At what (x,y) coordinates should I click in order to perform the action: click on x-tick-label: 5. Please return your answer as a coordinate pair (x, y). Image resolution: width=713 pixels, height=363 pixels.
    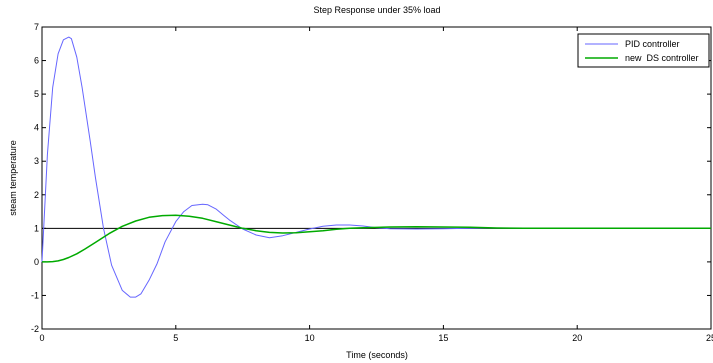
    Looking at the image, I should click on (175, 338).